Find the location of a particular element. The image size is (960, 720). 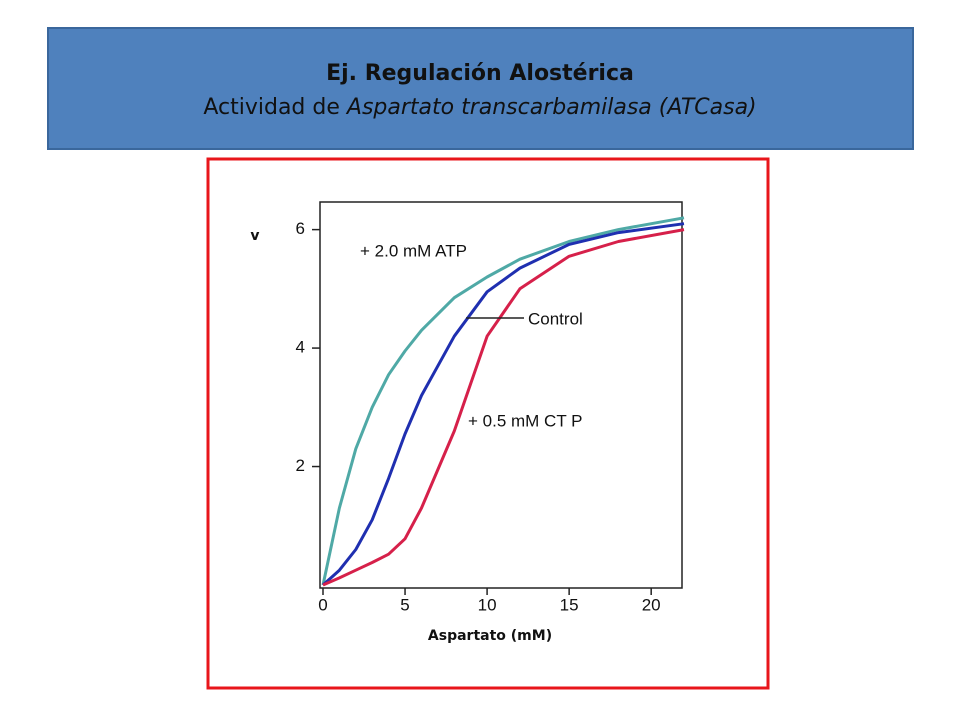

x-tick-label: 10 is located at coordinates (487, 604).